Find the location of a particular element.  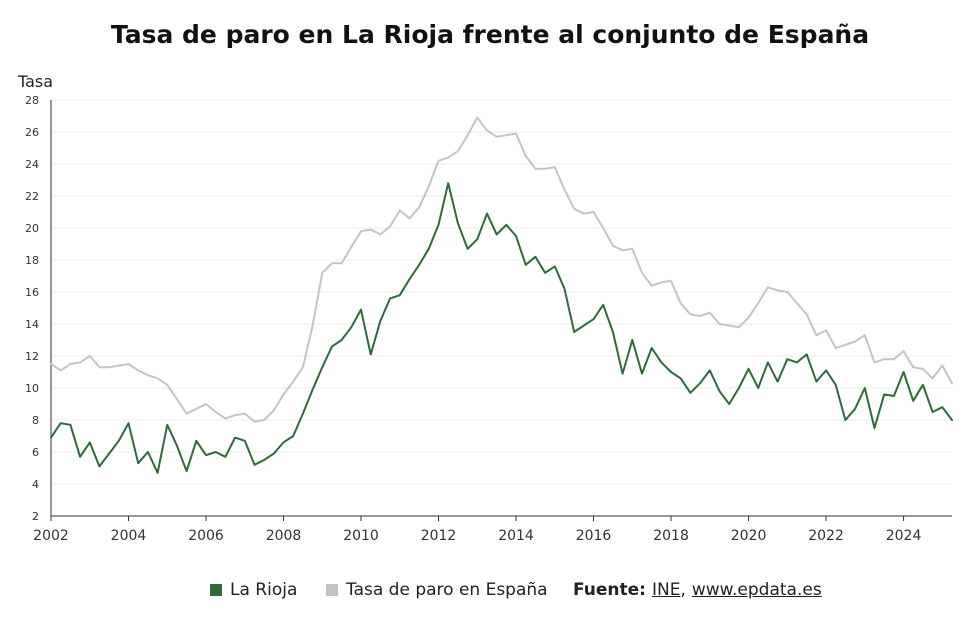

x-tick-label-2016: 2016 is located at coordinates (594, 536).